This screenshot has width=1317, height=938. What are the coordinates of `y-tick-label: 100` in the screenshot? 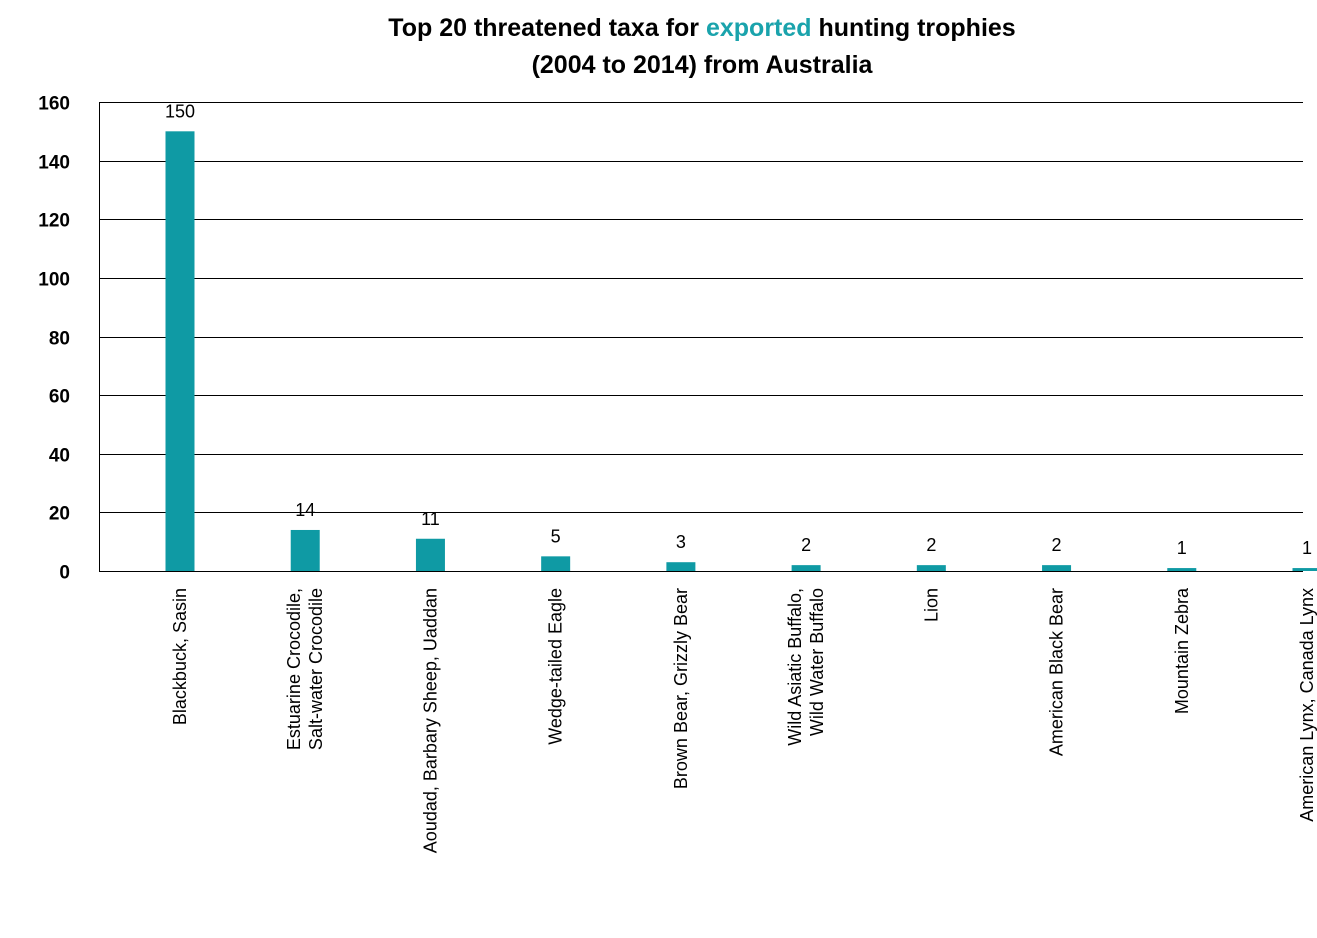 It's located at (54, 280).